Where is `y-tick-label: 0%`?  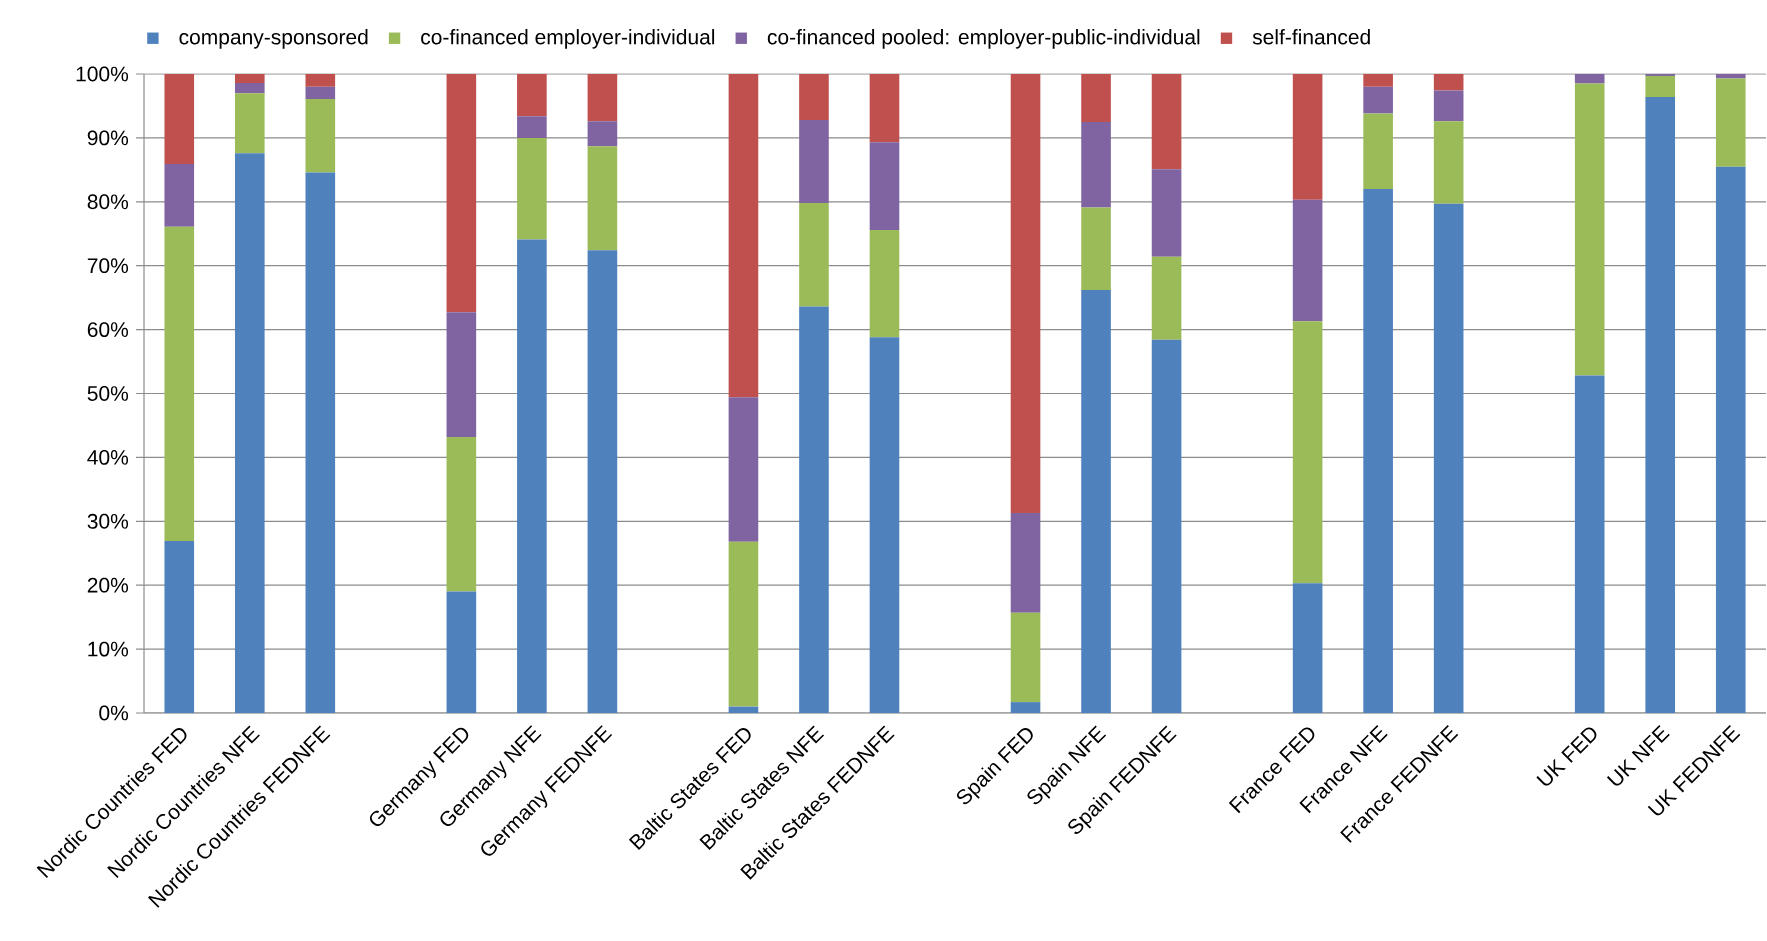 y-tick-label: 0% is located at coordinates (114, 713).